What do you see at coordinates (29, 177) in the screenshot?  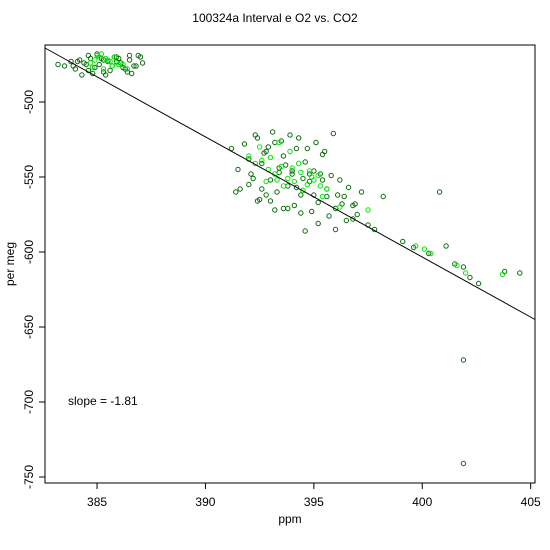 I see `y-tick-label: -550` at bounding box center [29, 177].